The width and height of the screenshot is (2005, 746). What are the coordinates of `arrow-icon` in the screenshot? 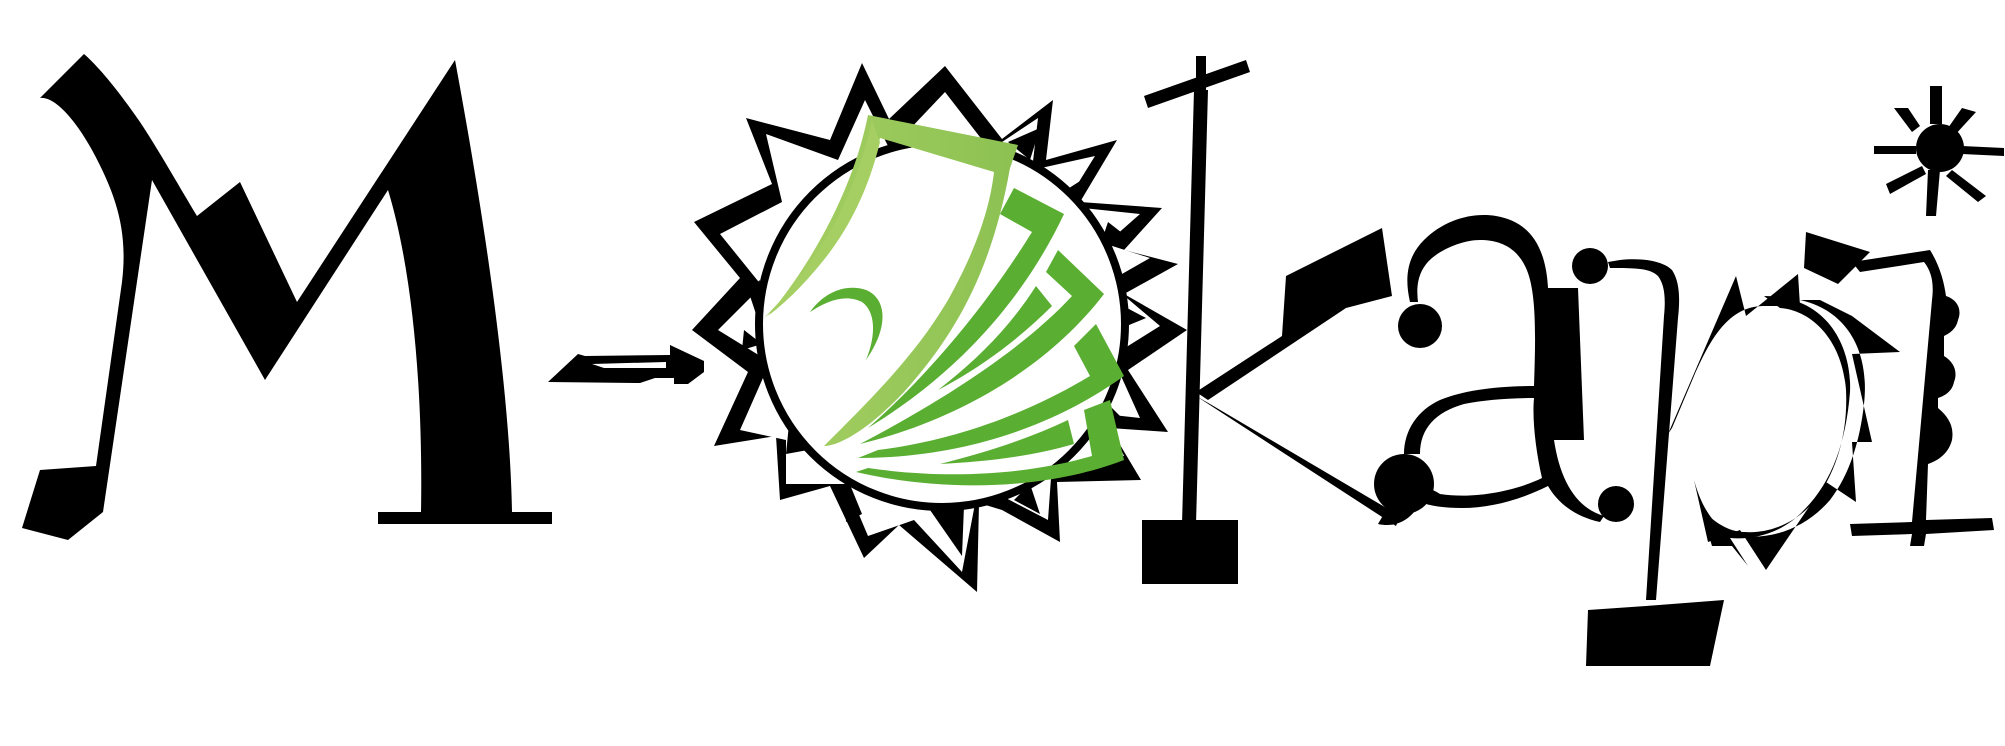 It's located at (626, 364).